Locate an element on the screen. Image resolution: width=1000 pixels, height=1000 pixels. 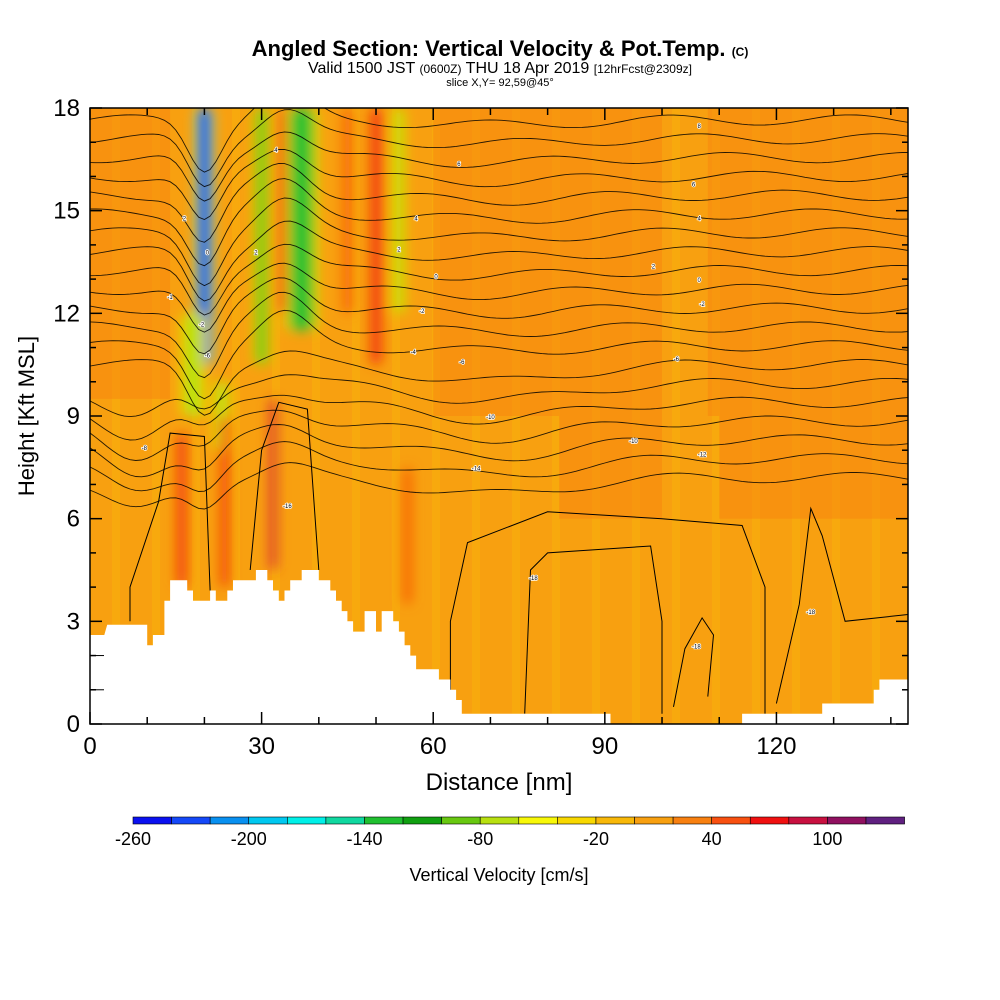
y-axis-label: Height [Kft MSL] is located at coordinates (26, 416).